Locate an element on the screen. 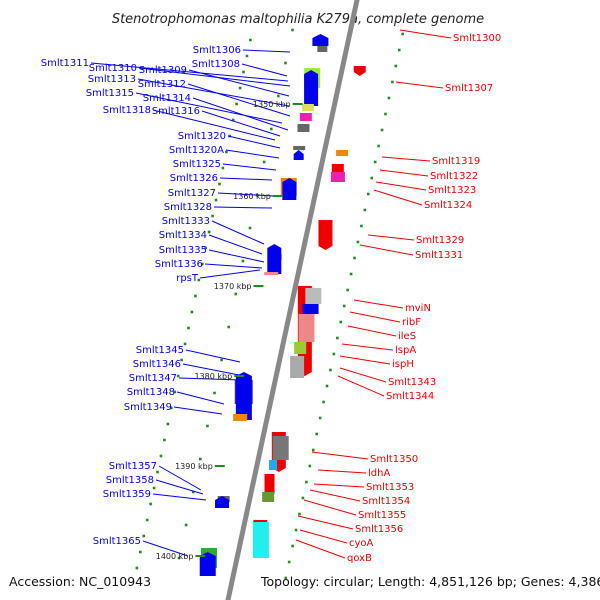 This screenshot has width=600, height=600. gene-label-smlt1357: Smlt1357 is located at coordinates (133, 466).